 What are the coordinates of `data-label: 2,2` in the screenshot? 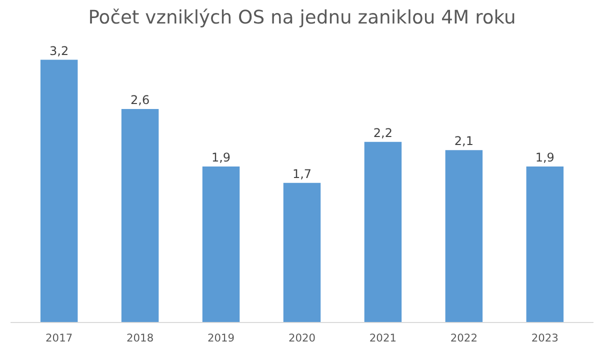 It's located at (383, 133).